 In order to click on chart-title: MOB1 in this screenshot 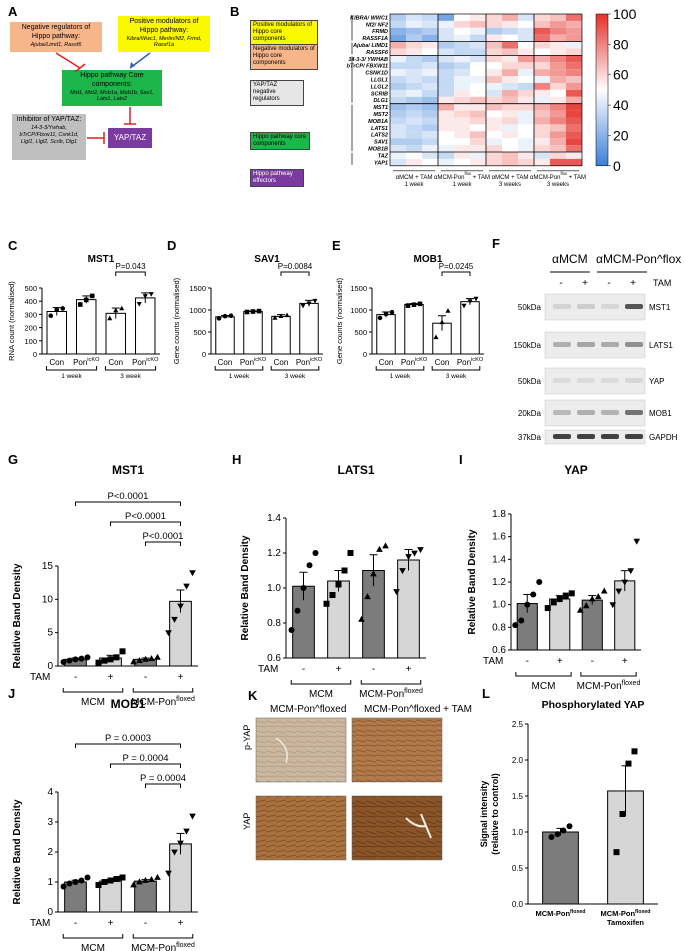, I will do `click(128, 704)`.